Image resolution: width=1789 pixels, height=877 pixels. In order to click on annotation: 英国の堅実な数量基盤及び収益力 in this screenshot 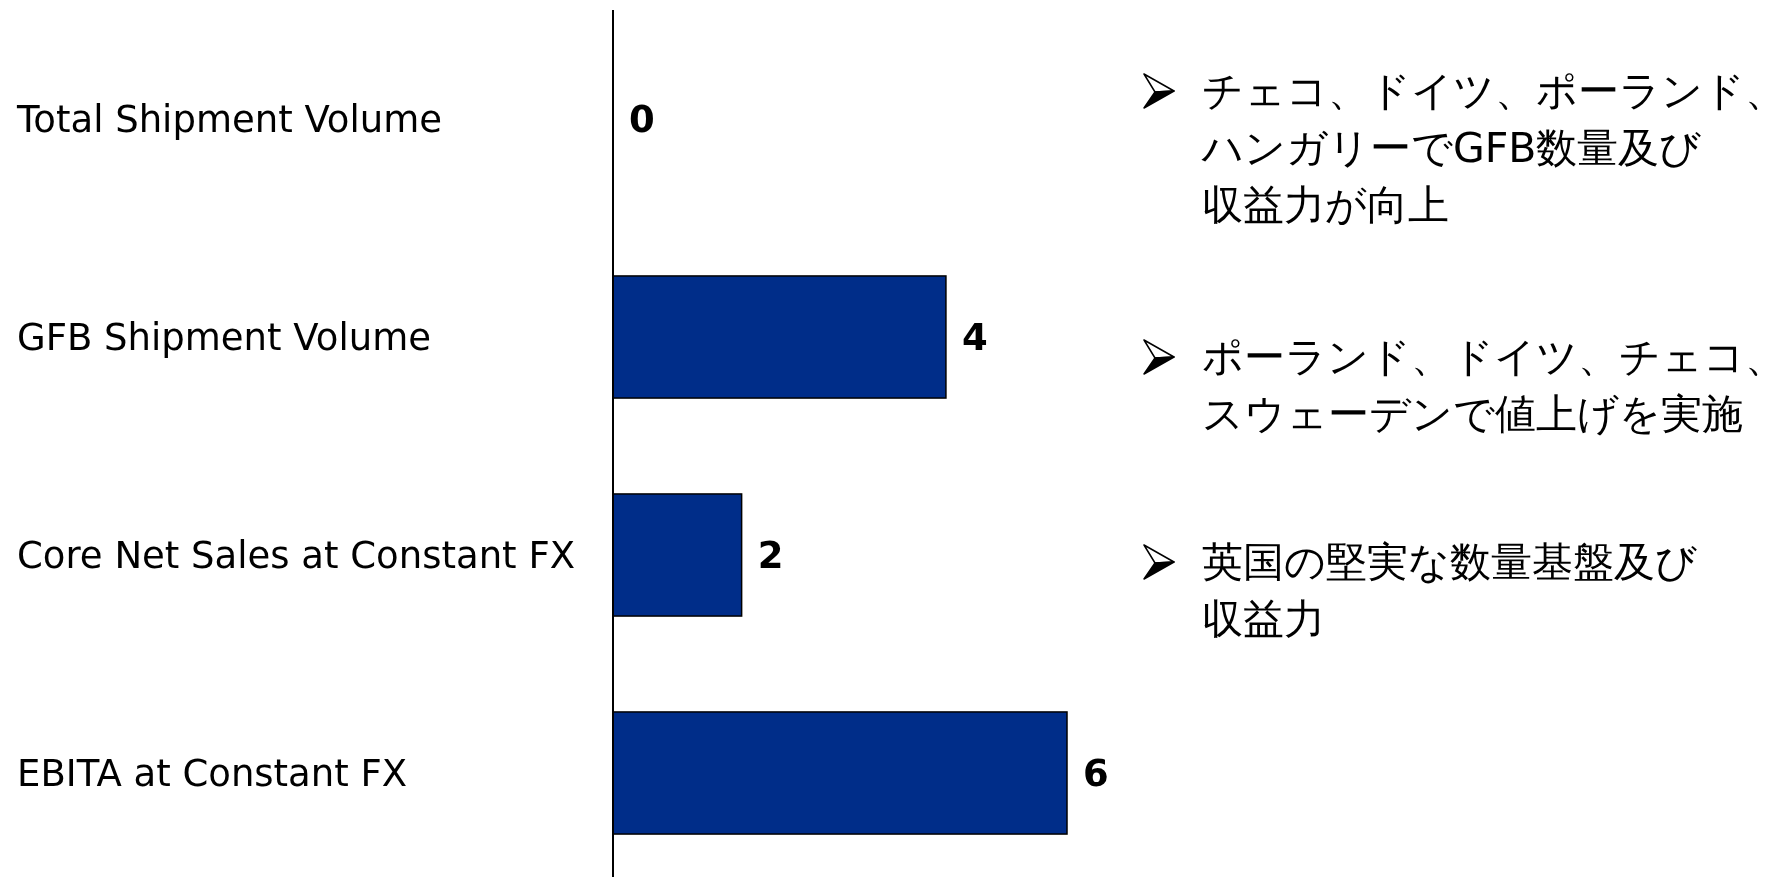, I will do `click(1449, 590)`.